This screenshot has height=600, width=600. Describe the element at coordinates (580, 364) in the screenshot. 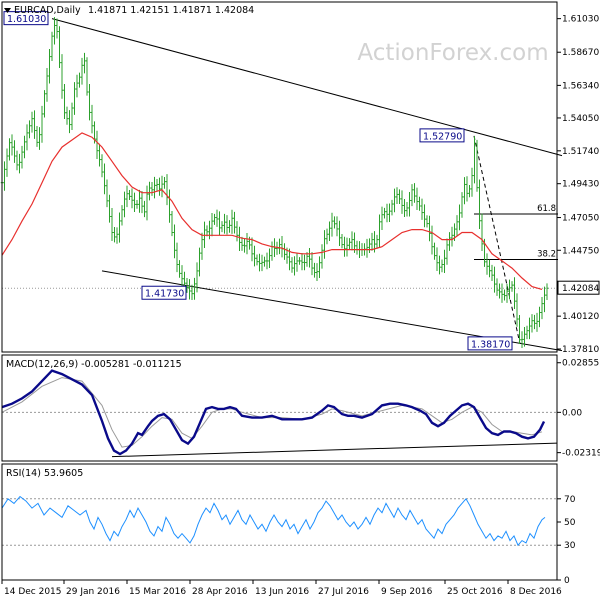

I see `macd-y-tick-label: 0.02855` at that location.